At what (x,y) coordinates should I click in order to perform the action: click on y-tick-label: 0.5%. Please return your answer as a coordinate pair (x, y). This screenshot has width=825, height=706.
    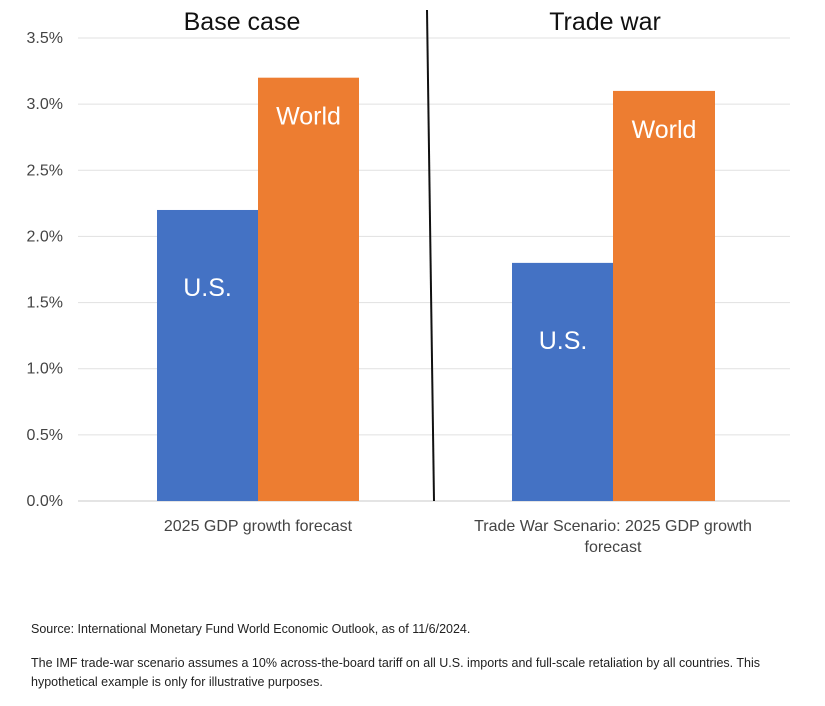
    Looking at the image, I should click on (45, 435).